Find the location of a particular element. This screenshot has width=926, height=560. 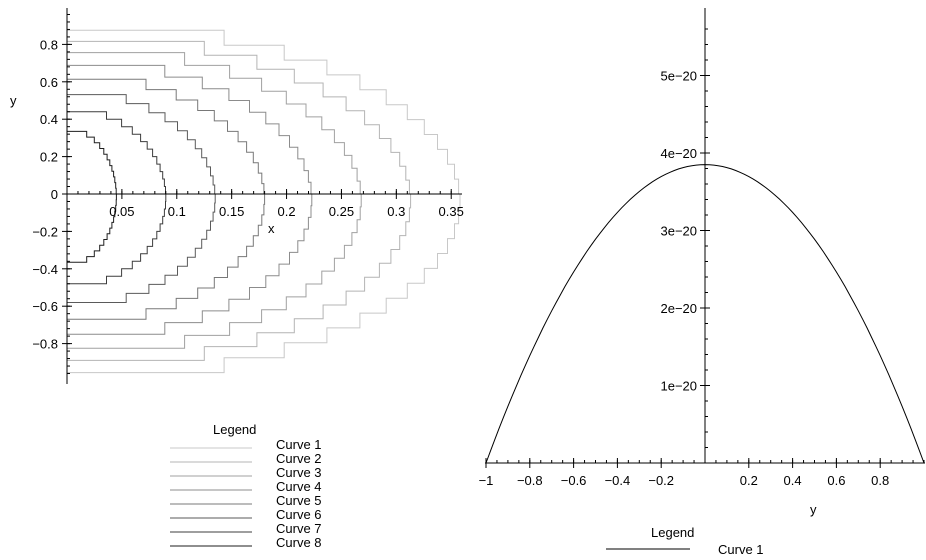

left-x-tick-label: 0.3 is located at coordinates (396, 211).